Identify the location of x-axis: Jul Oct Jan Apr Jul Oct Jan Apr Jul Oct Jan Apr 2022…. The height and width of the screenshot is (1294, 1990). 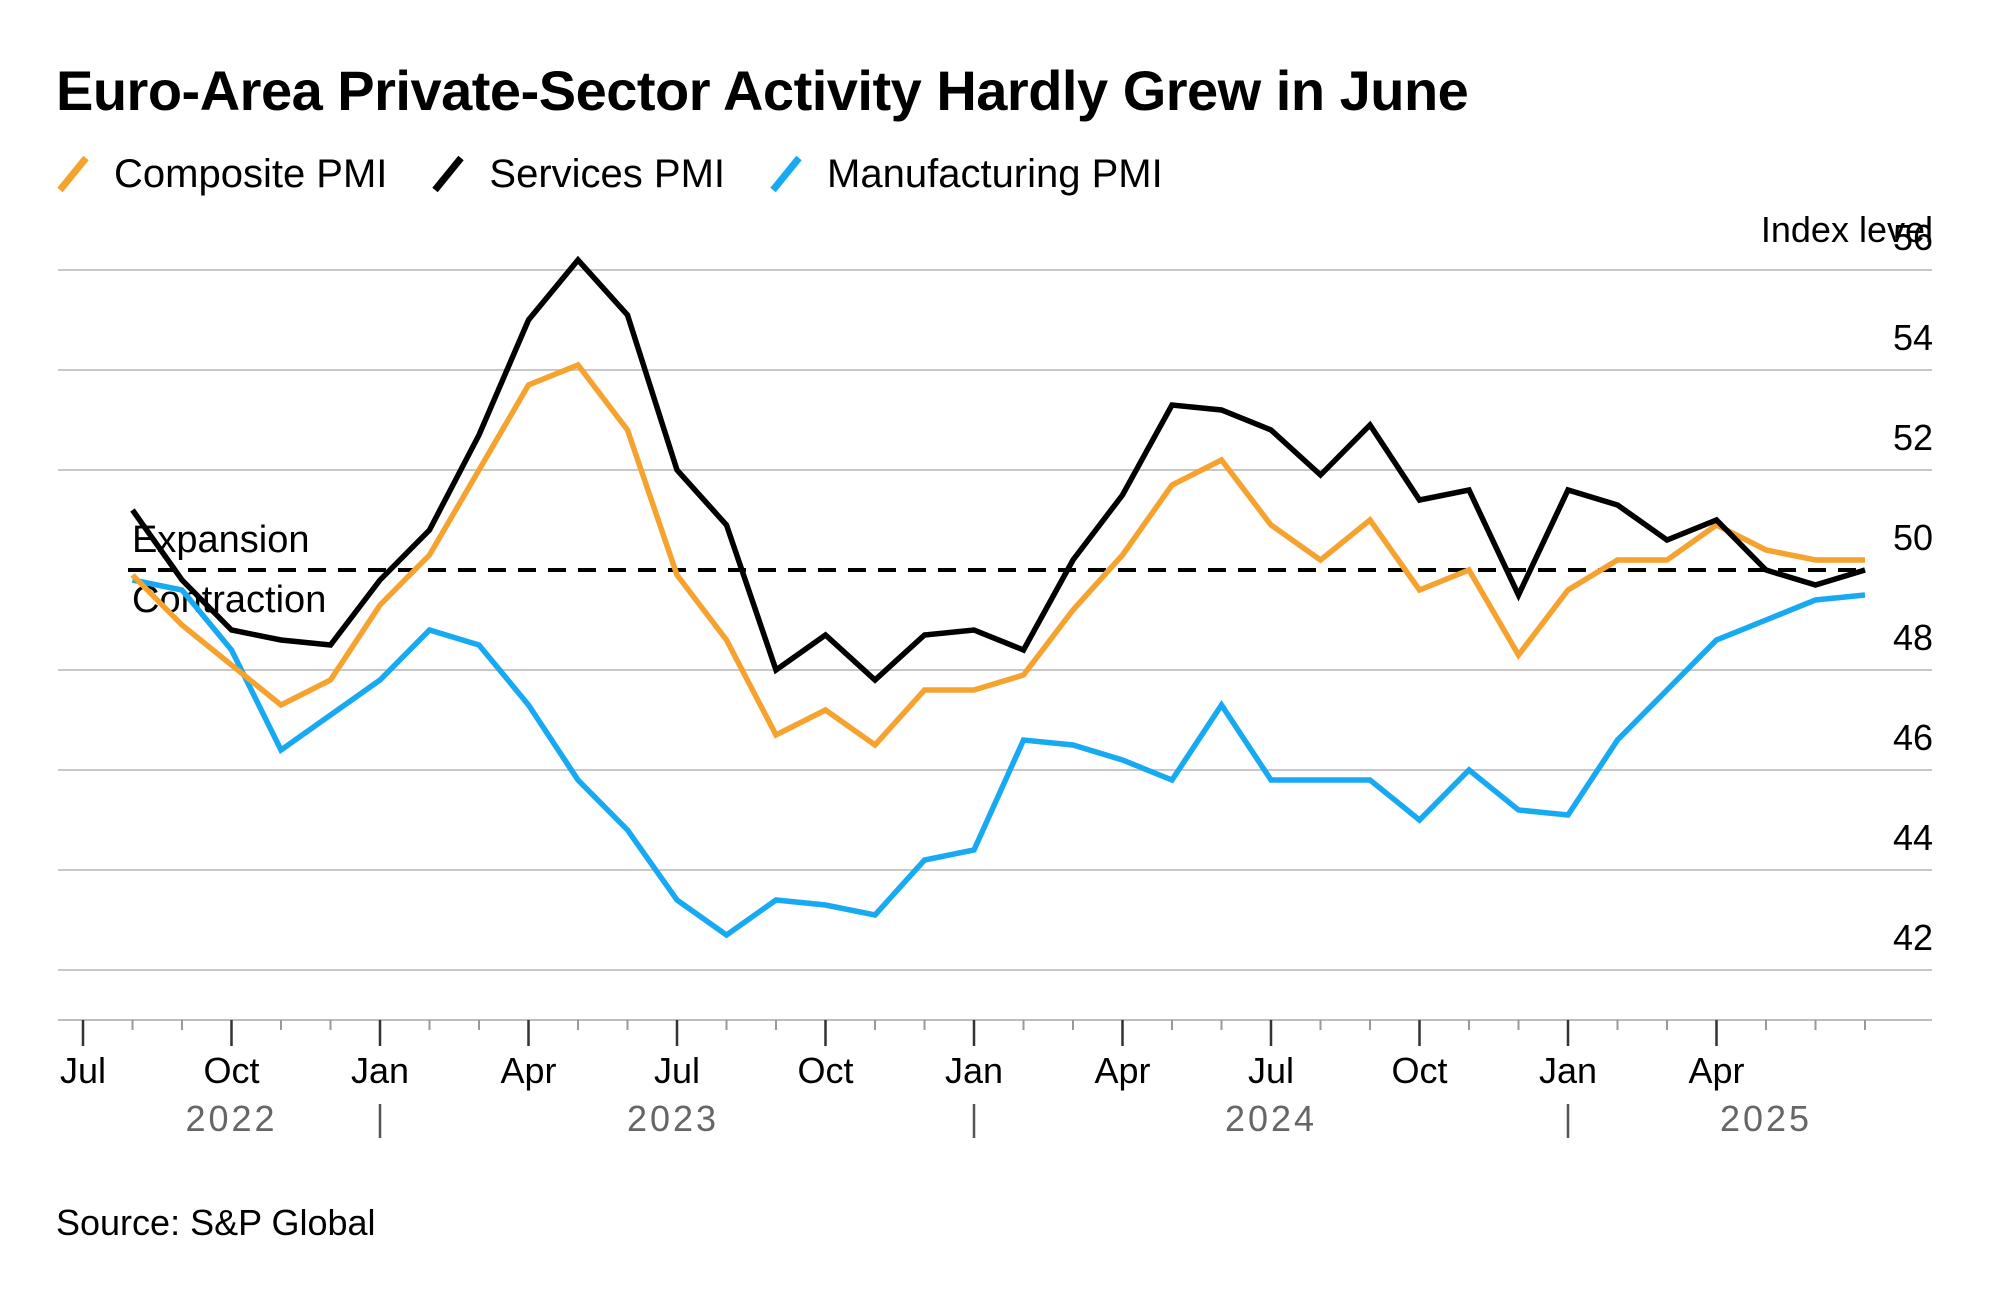
(995, 1079).